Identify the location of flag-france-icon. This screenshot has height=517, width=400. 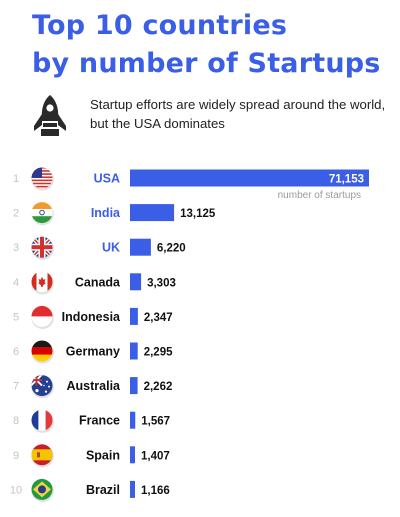
(42, 421).